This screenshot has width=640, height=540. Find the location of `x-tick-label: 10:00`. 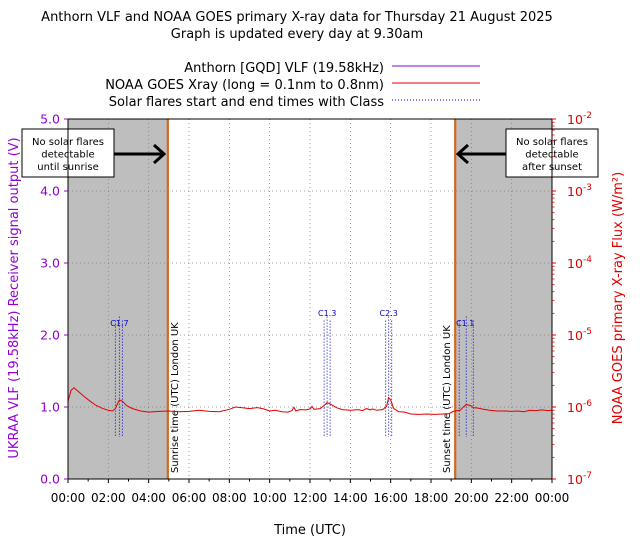

x-tick-label: 10:00 is located at coordinates (269, 498).